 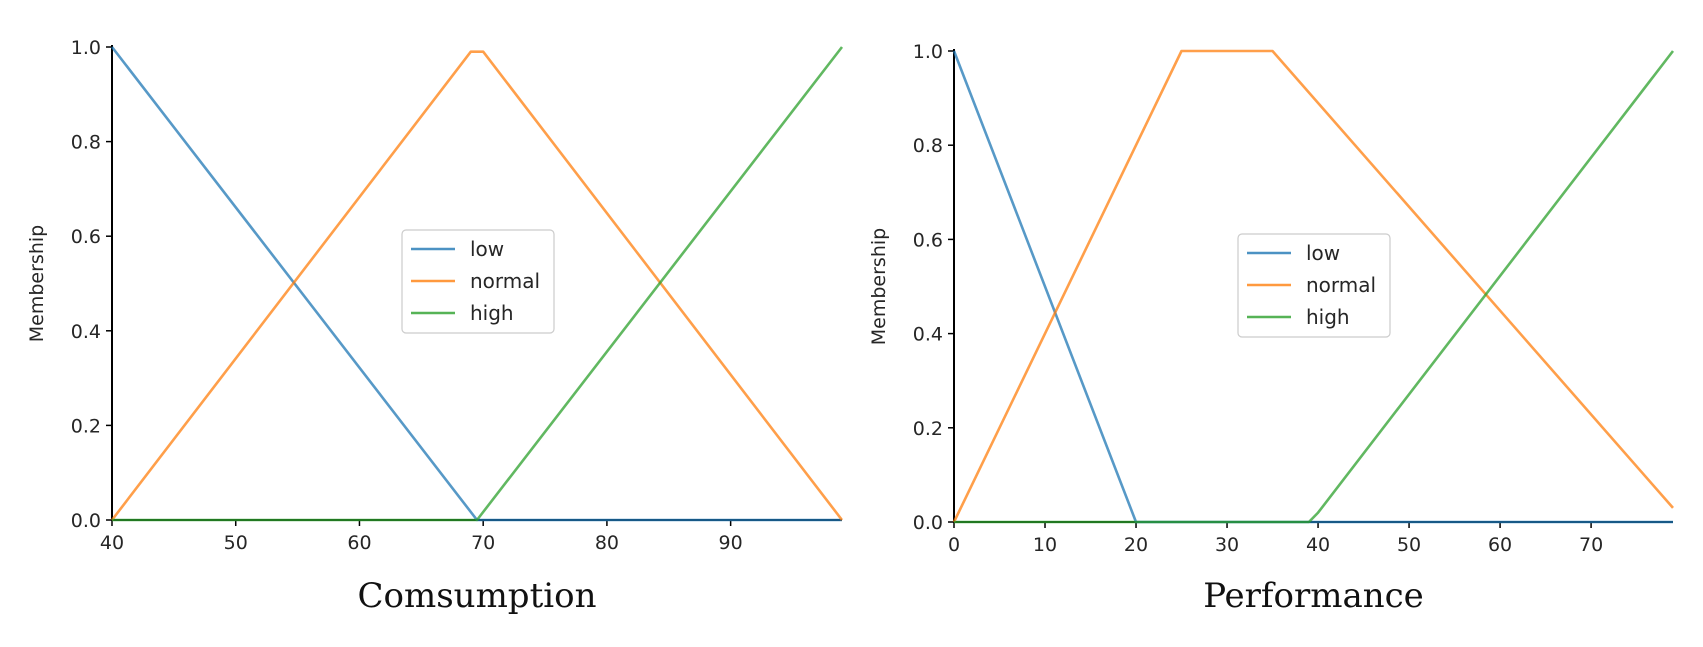 I want to click on chart-caption: Comsumption, so click(x=477, y=596).